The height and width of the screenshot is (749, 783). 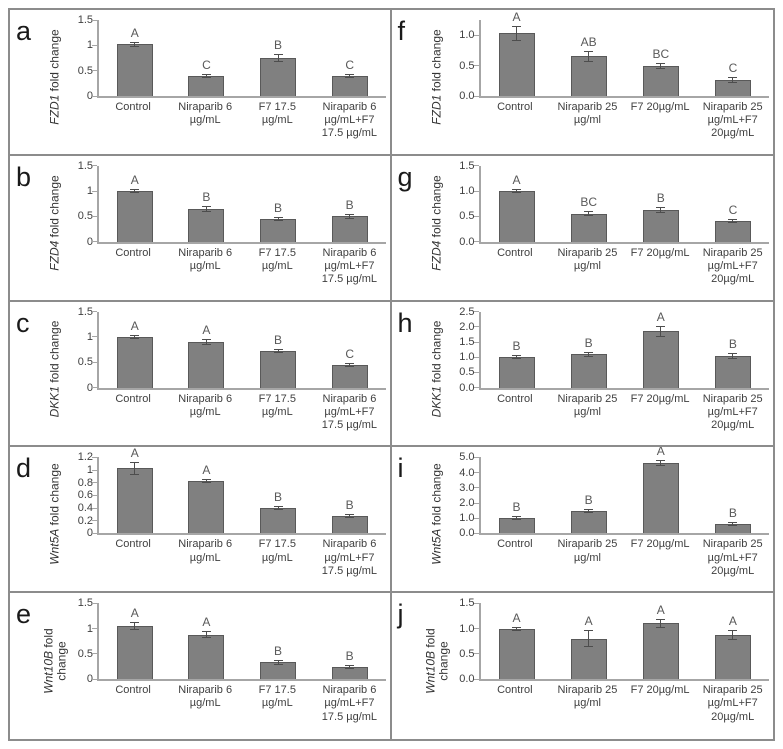 What do you see at coordinates (89, 191) in the screenshot?
I see `y-tick-label: 1` at bounding box center [89, 191].